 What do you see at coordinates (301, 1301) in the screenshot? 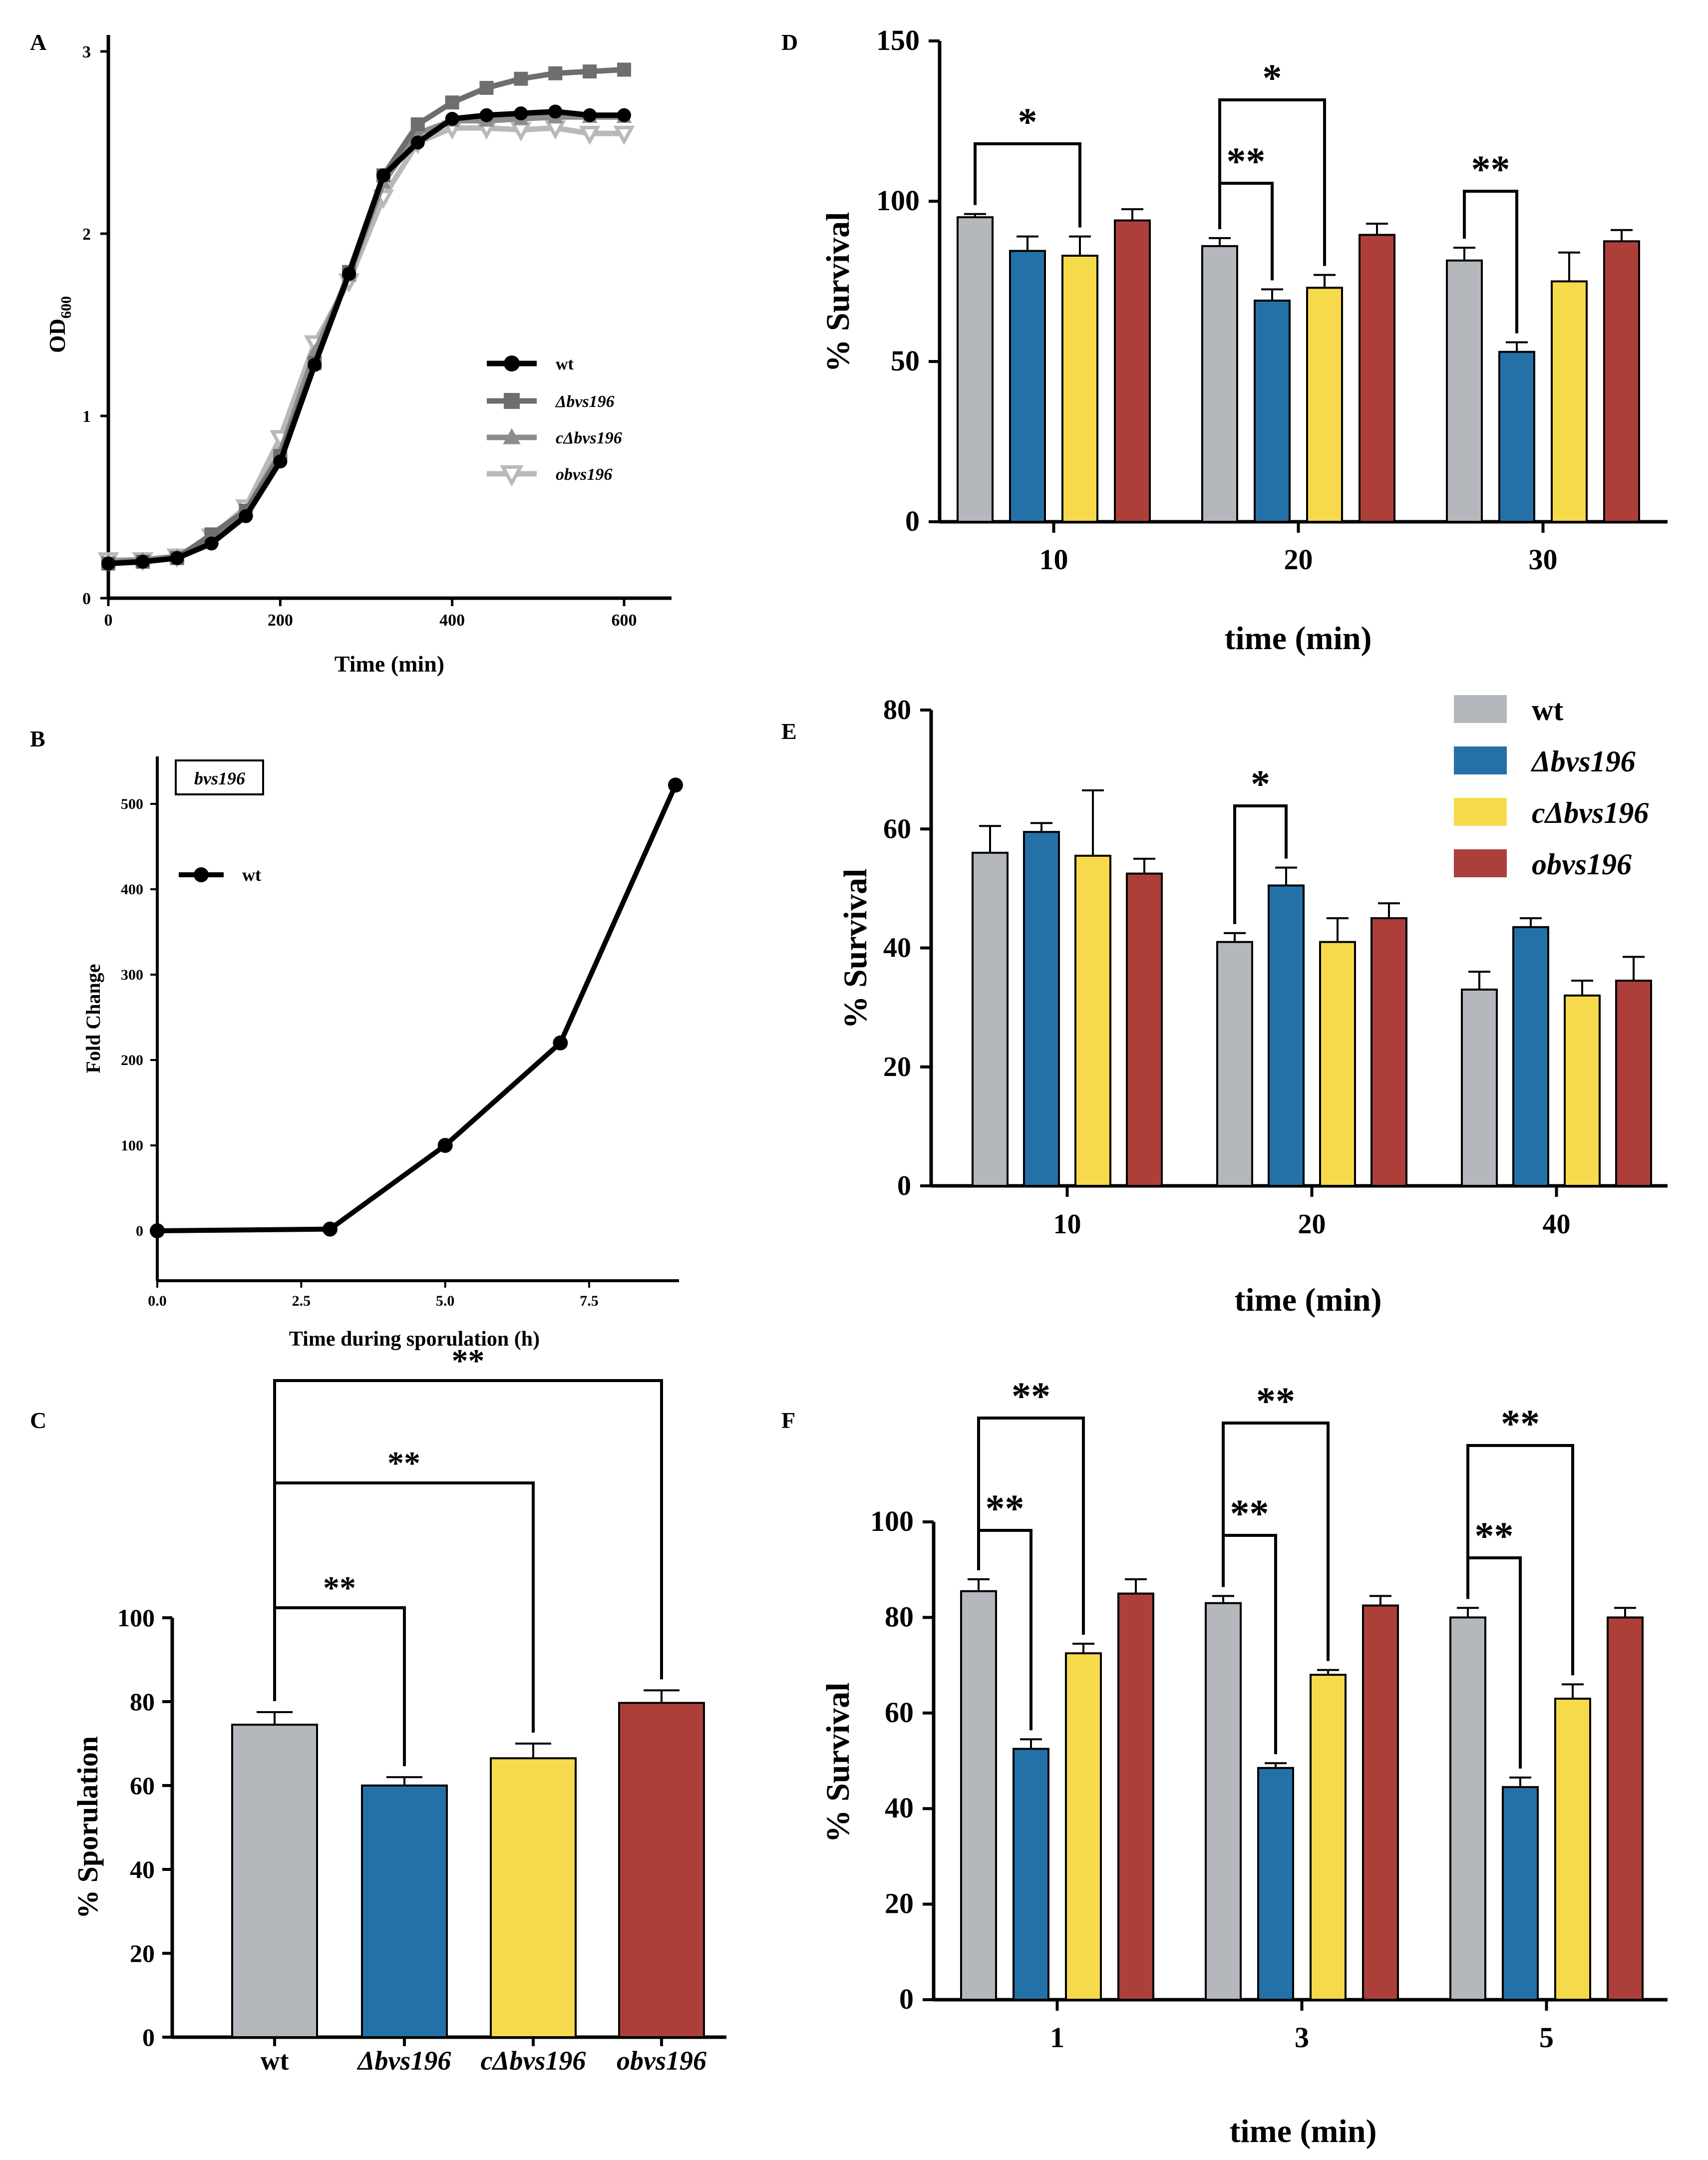
I see `x-tick-label: 2.5` at bounding box center [301, 1301].